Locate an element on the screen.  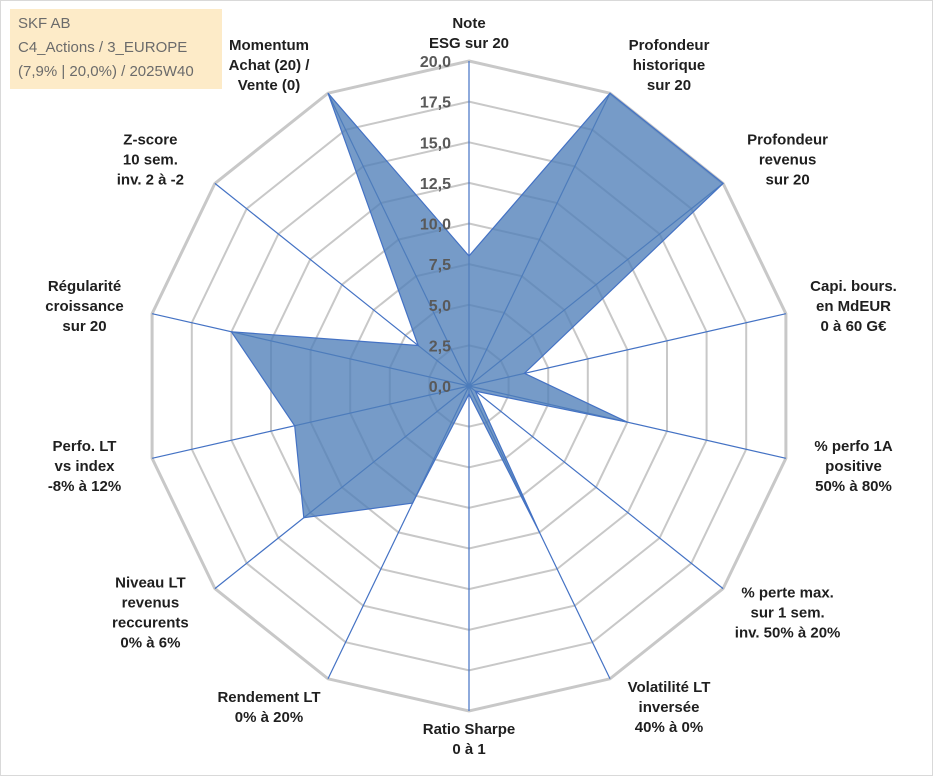
axis-label-1: Note ESG sur 20 is located at coordinates (469, 33).